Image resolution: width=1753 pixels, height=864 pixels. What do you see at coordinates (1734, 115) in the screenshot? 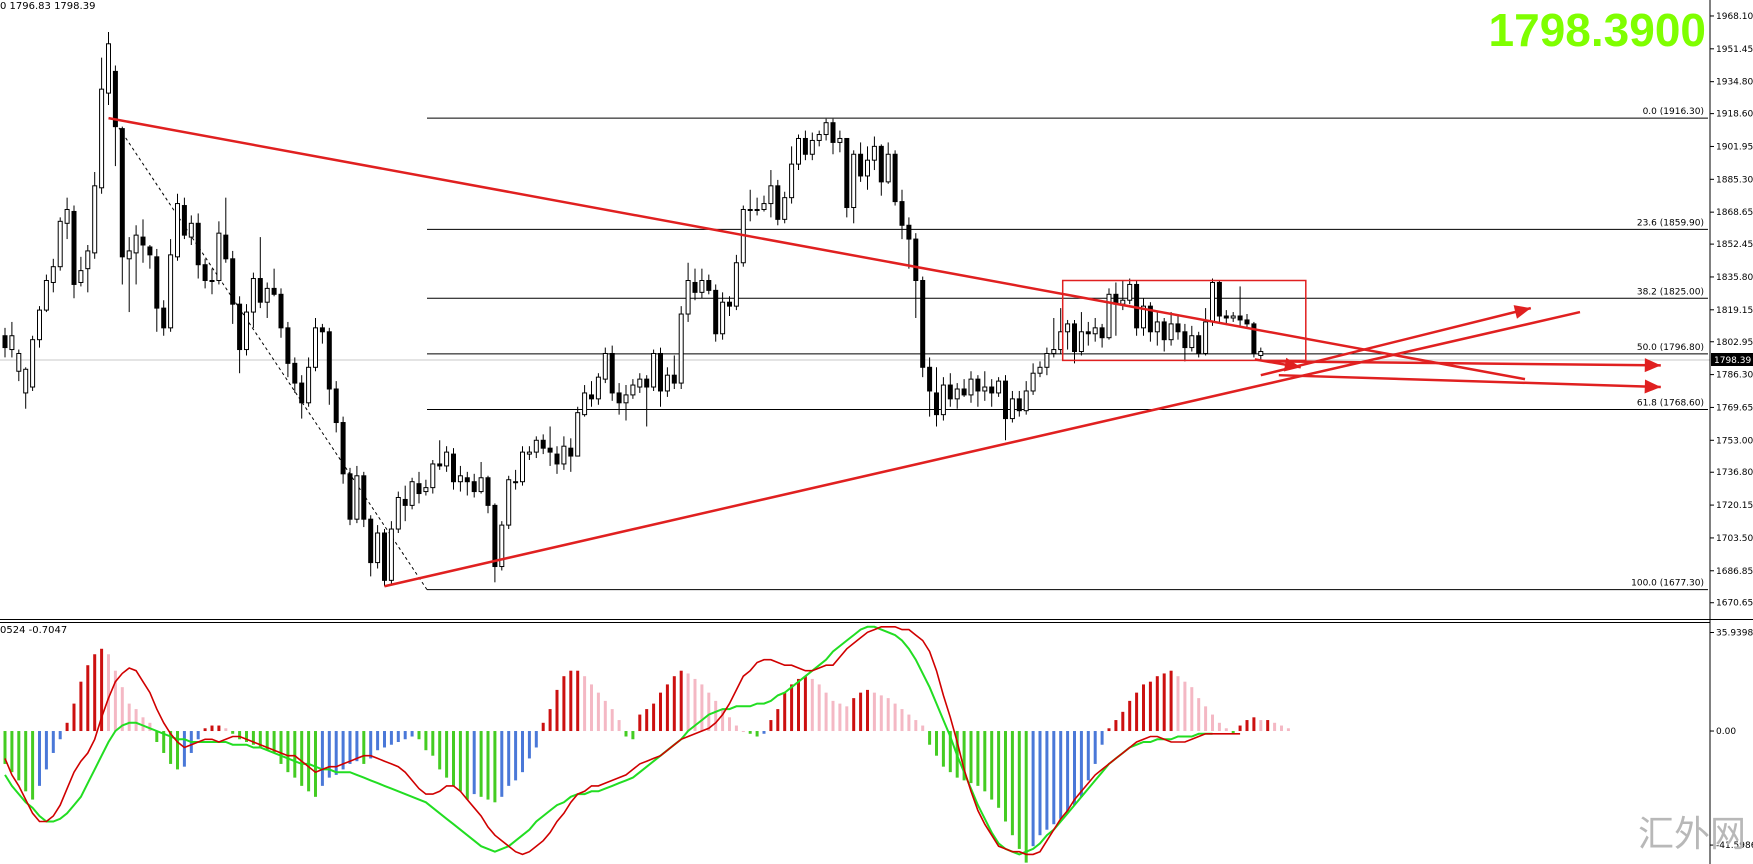
I see `price-tick-label: 1918.60` at bounding box center [1734, 115].